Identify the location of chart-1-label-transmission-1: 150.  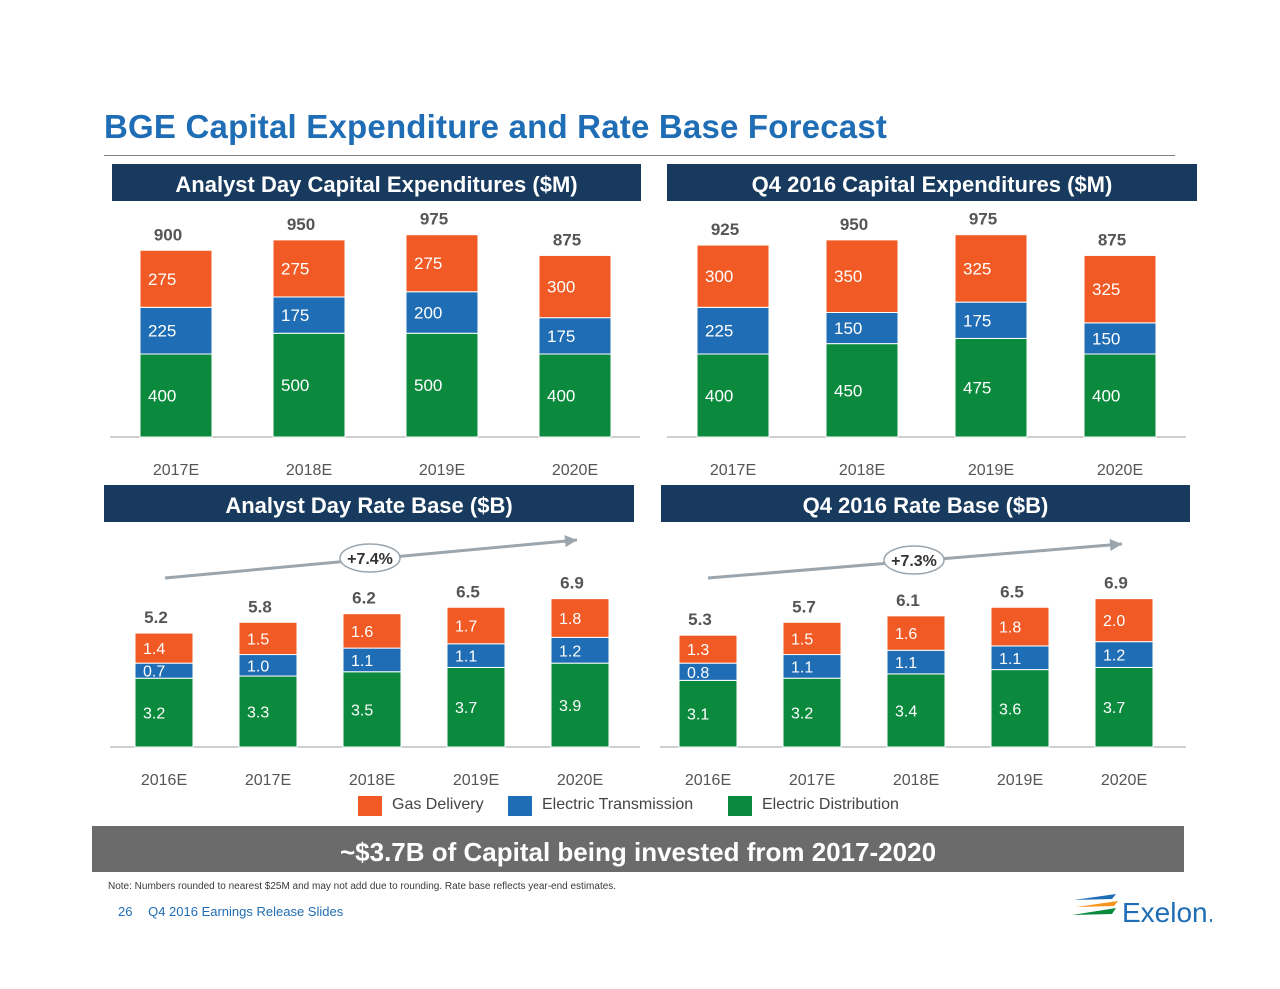
(848, 328).